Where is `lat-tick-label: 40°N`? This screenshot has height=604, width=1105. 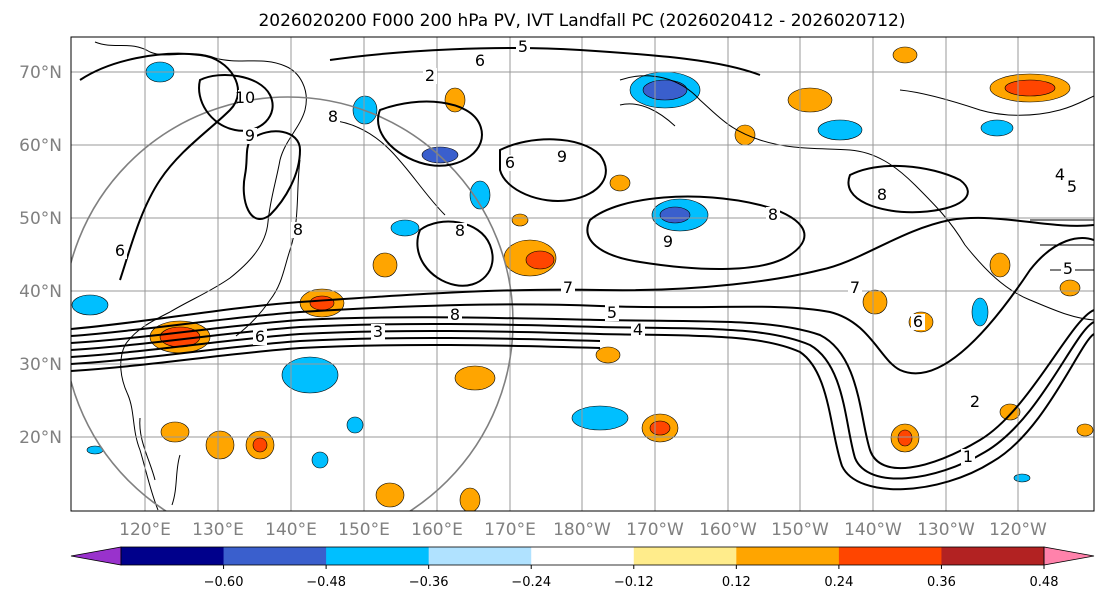
lat-tick-label: 40°N is located at coordinates (40, 292).